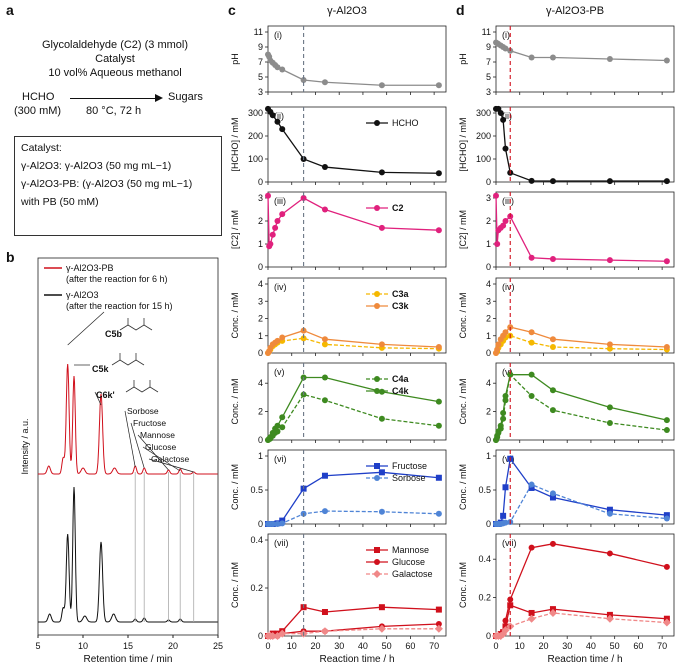 This screenshot has width=685, height=666. I want to click on subplot-label: (vii), so click(281, 543).